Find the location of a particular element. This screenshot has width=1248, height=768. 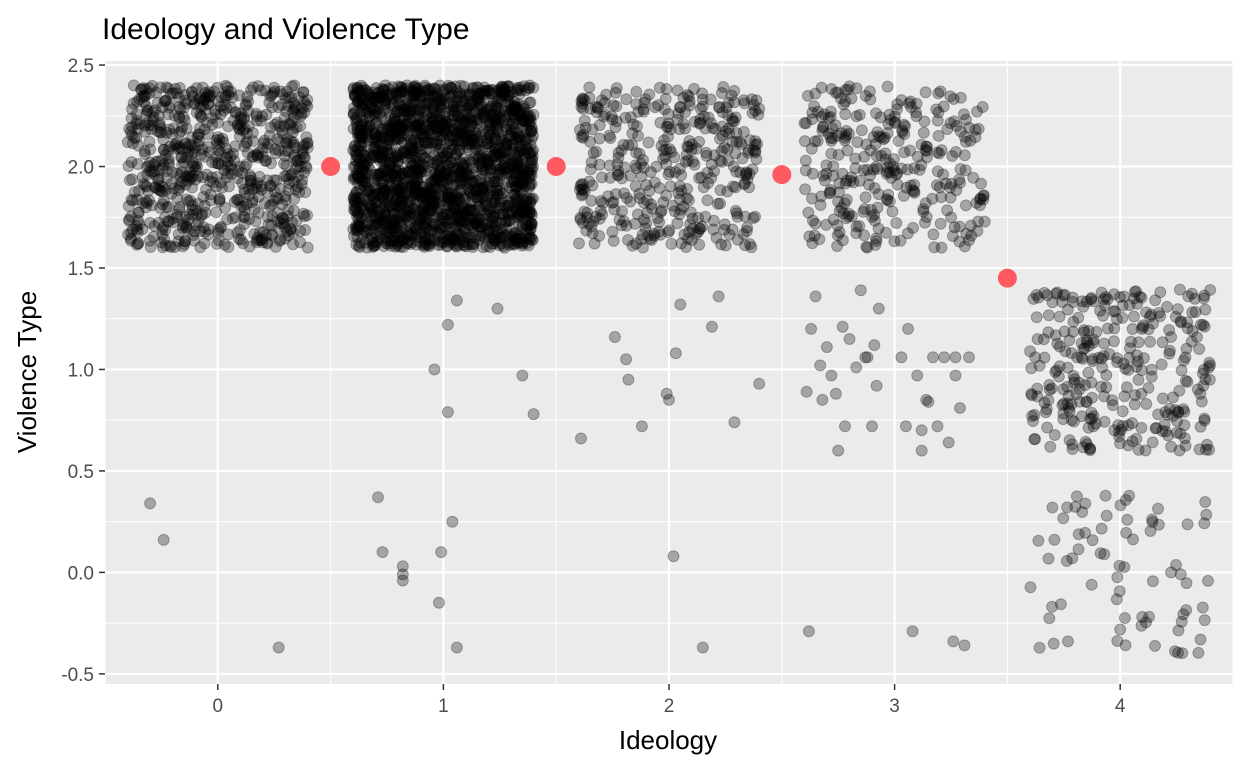

x-tick-label: 1 is located at coordinates (443, 706).